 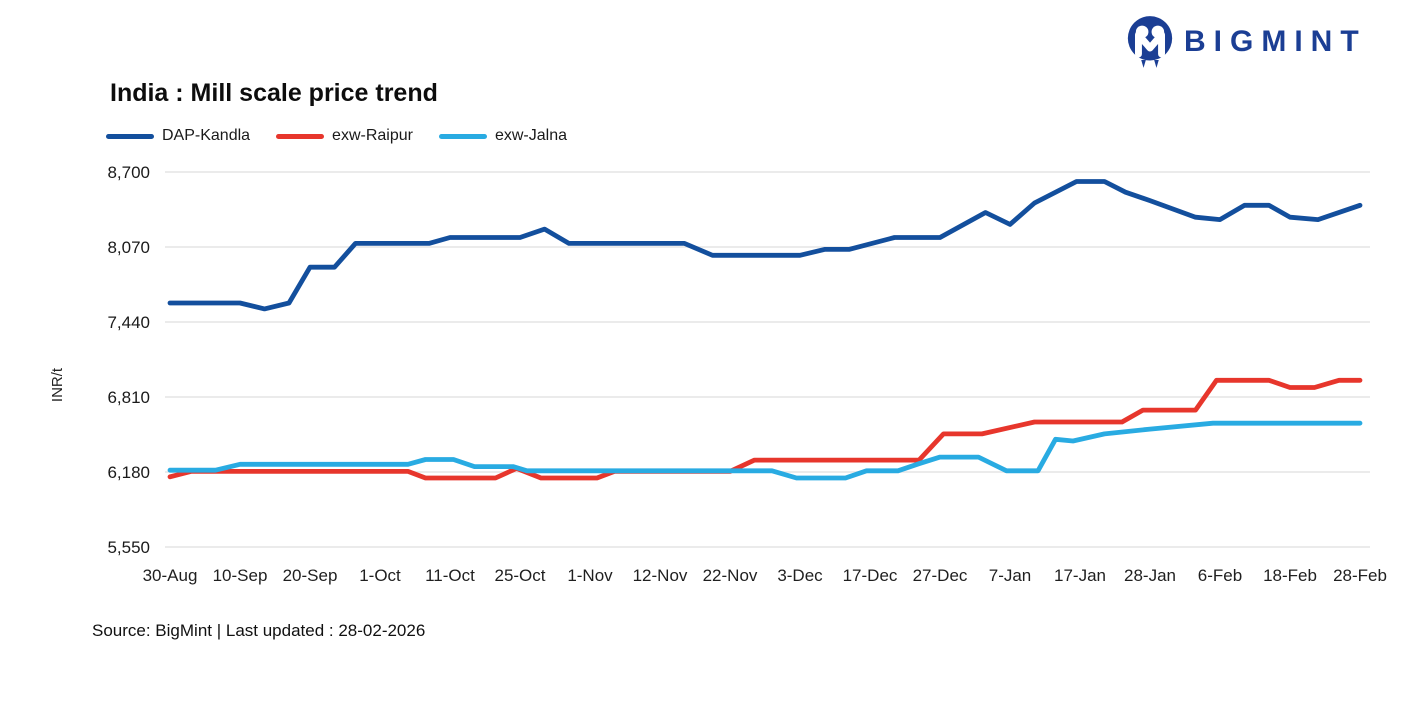 What do you see at coordinates (450, 575) in the screenshot?
I see `x-tick-label: 11-Oct` at bounding box center [450, 575].